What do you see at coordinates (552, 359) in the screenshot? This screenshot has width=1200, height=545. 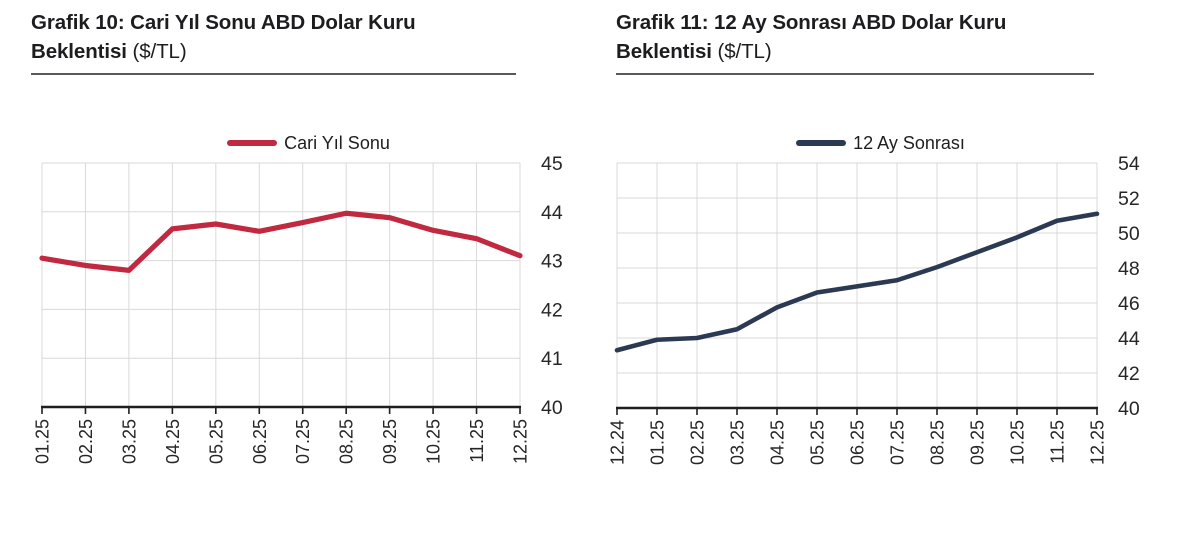 I see `y-axis-label: 41` at bounding box center [552, 359].